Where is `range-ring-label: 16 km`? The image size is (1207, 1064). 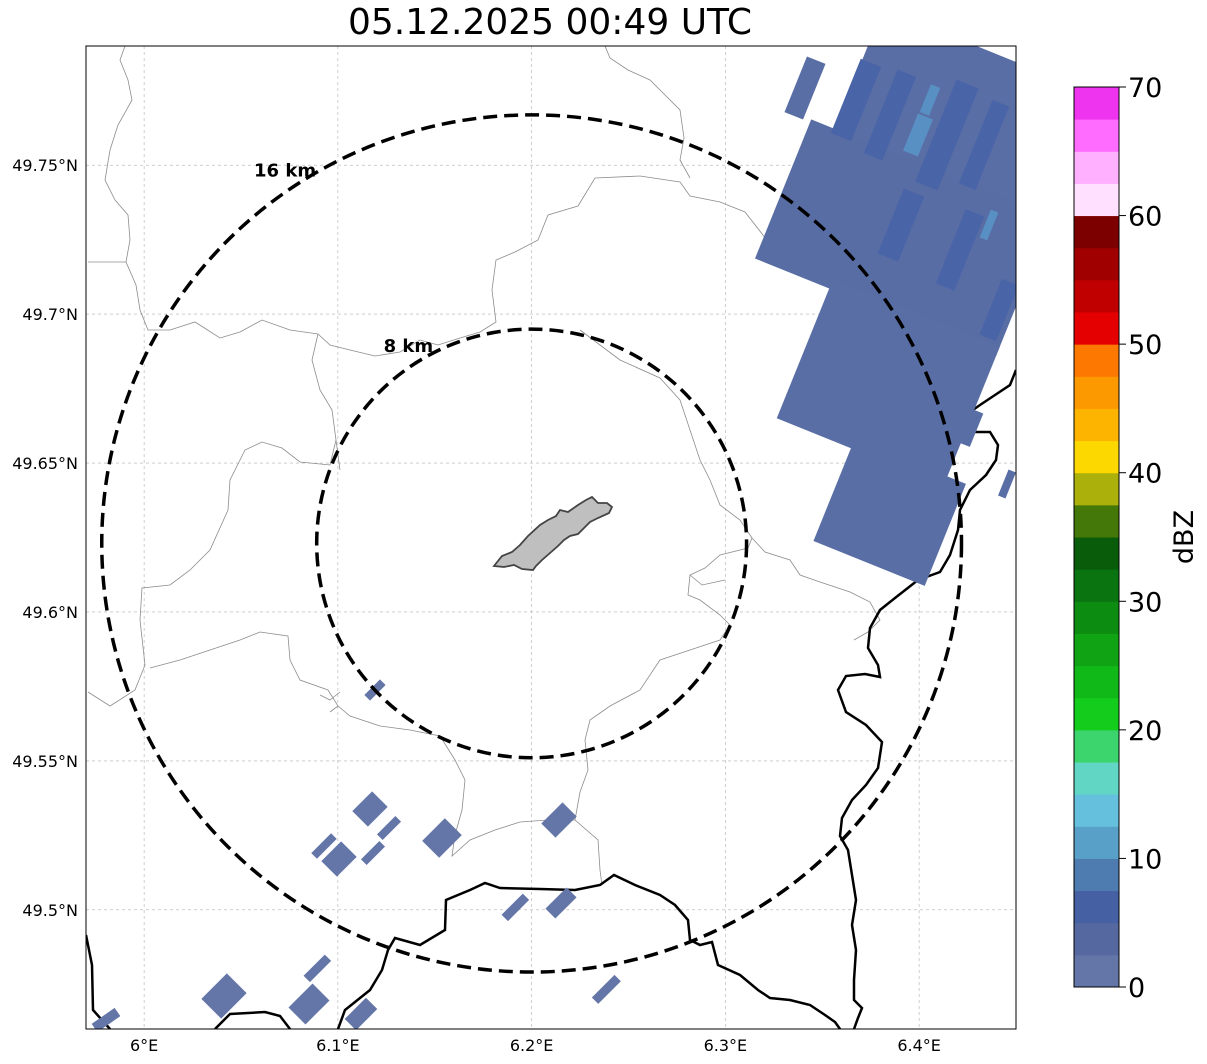
range-ring-label: 16 km is located at coordinates (285, 170).